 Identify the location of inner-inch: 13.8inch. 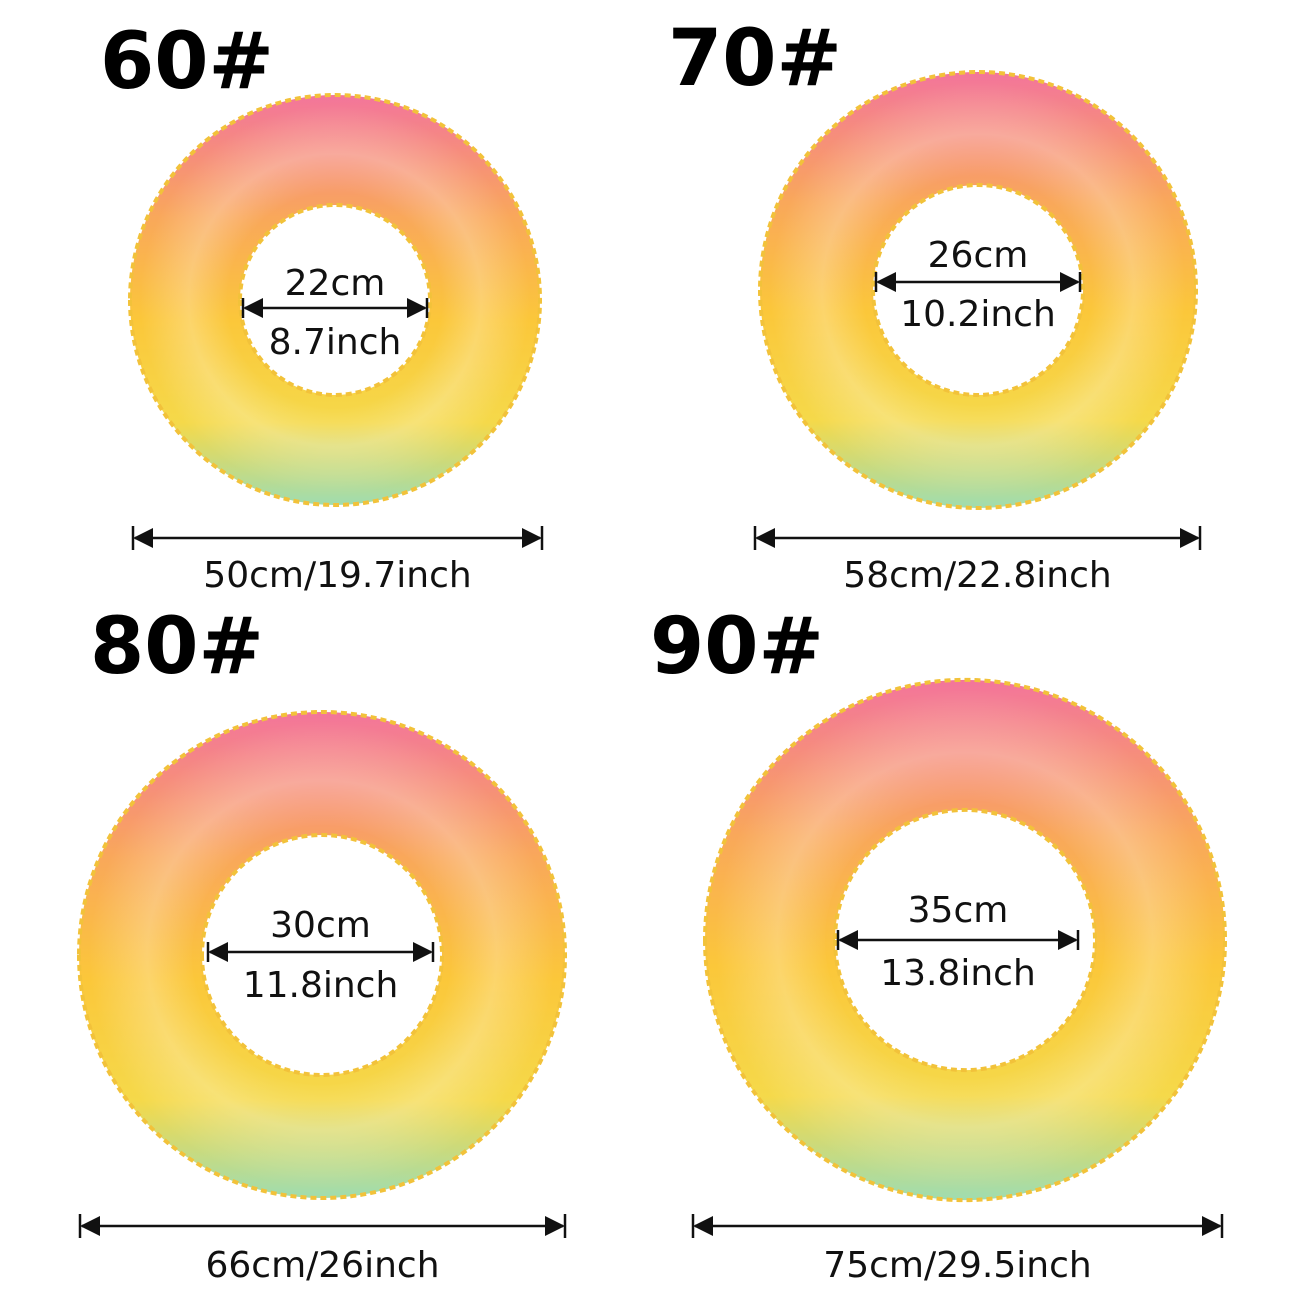
(958, 973).